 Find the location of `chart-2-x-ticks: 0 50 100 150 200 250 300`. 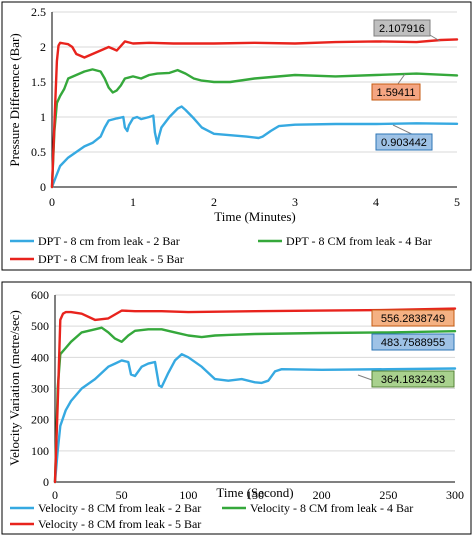

chart-2-x-ticks: 0 50 100 150 200 250 300 is located at coordinates (258, 495).